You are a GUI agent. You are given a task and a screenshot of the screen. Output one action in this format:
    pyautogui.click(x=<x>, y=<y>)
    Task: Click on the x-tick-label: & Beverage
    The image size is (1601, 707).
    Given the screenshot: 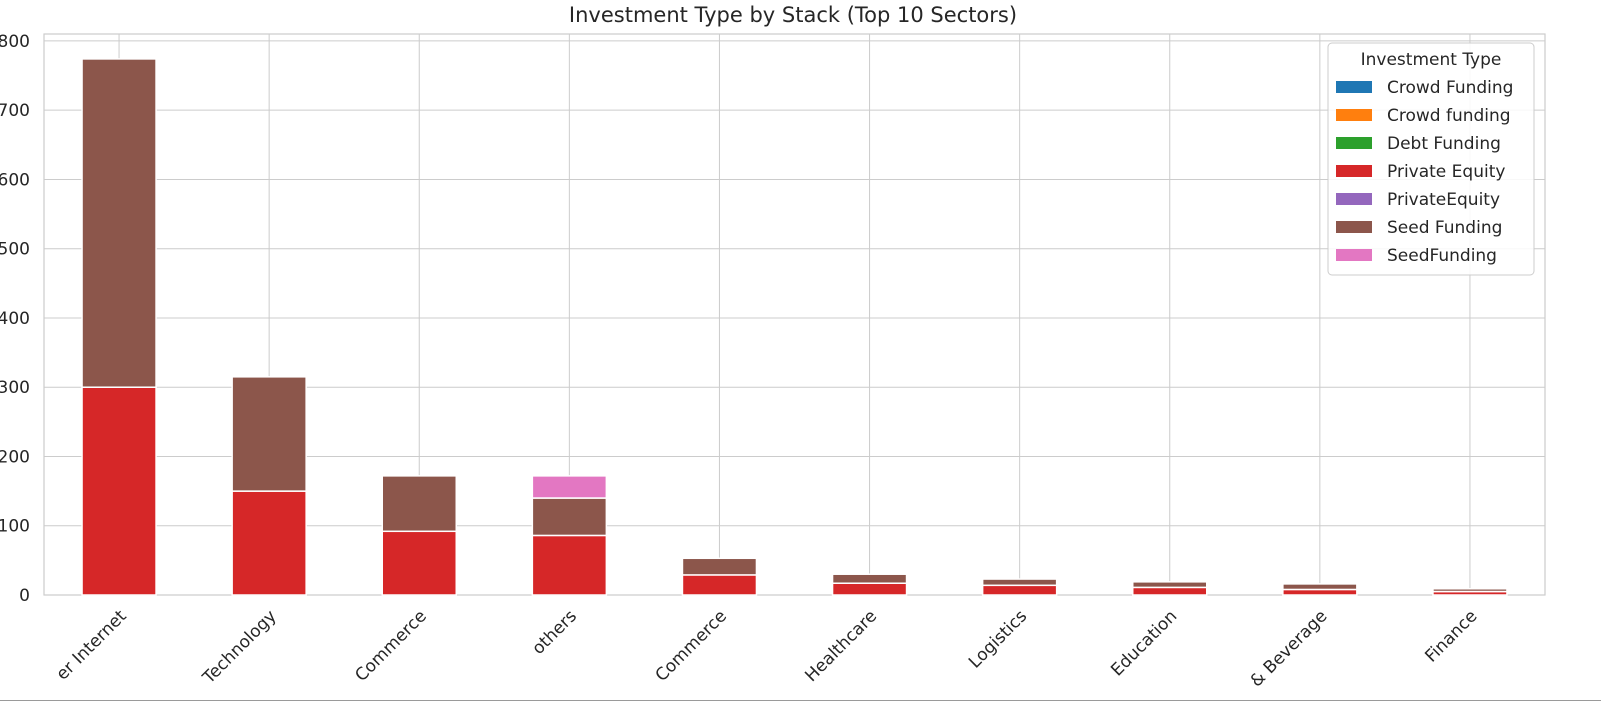 What is the action you would take?
    pyautogui.click(x=1289, y=648)
    